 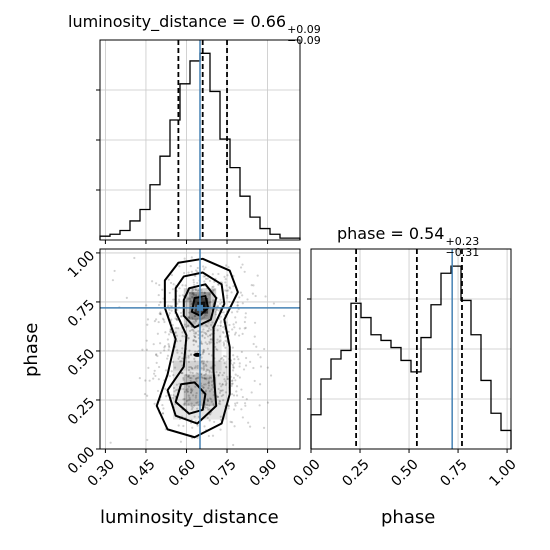 I want to click on ld-title-param: luminosity_distance, so click(x=147, y=21).